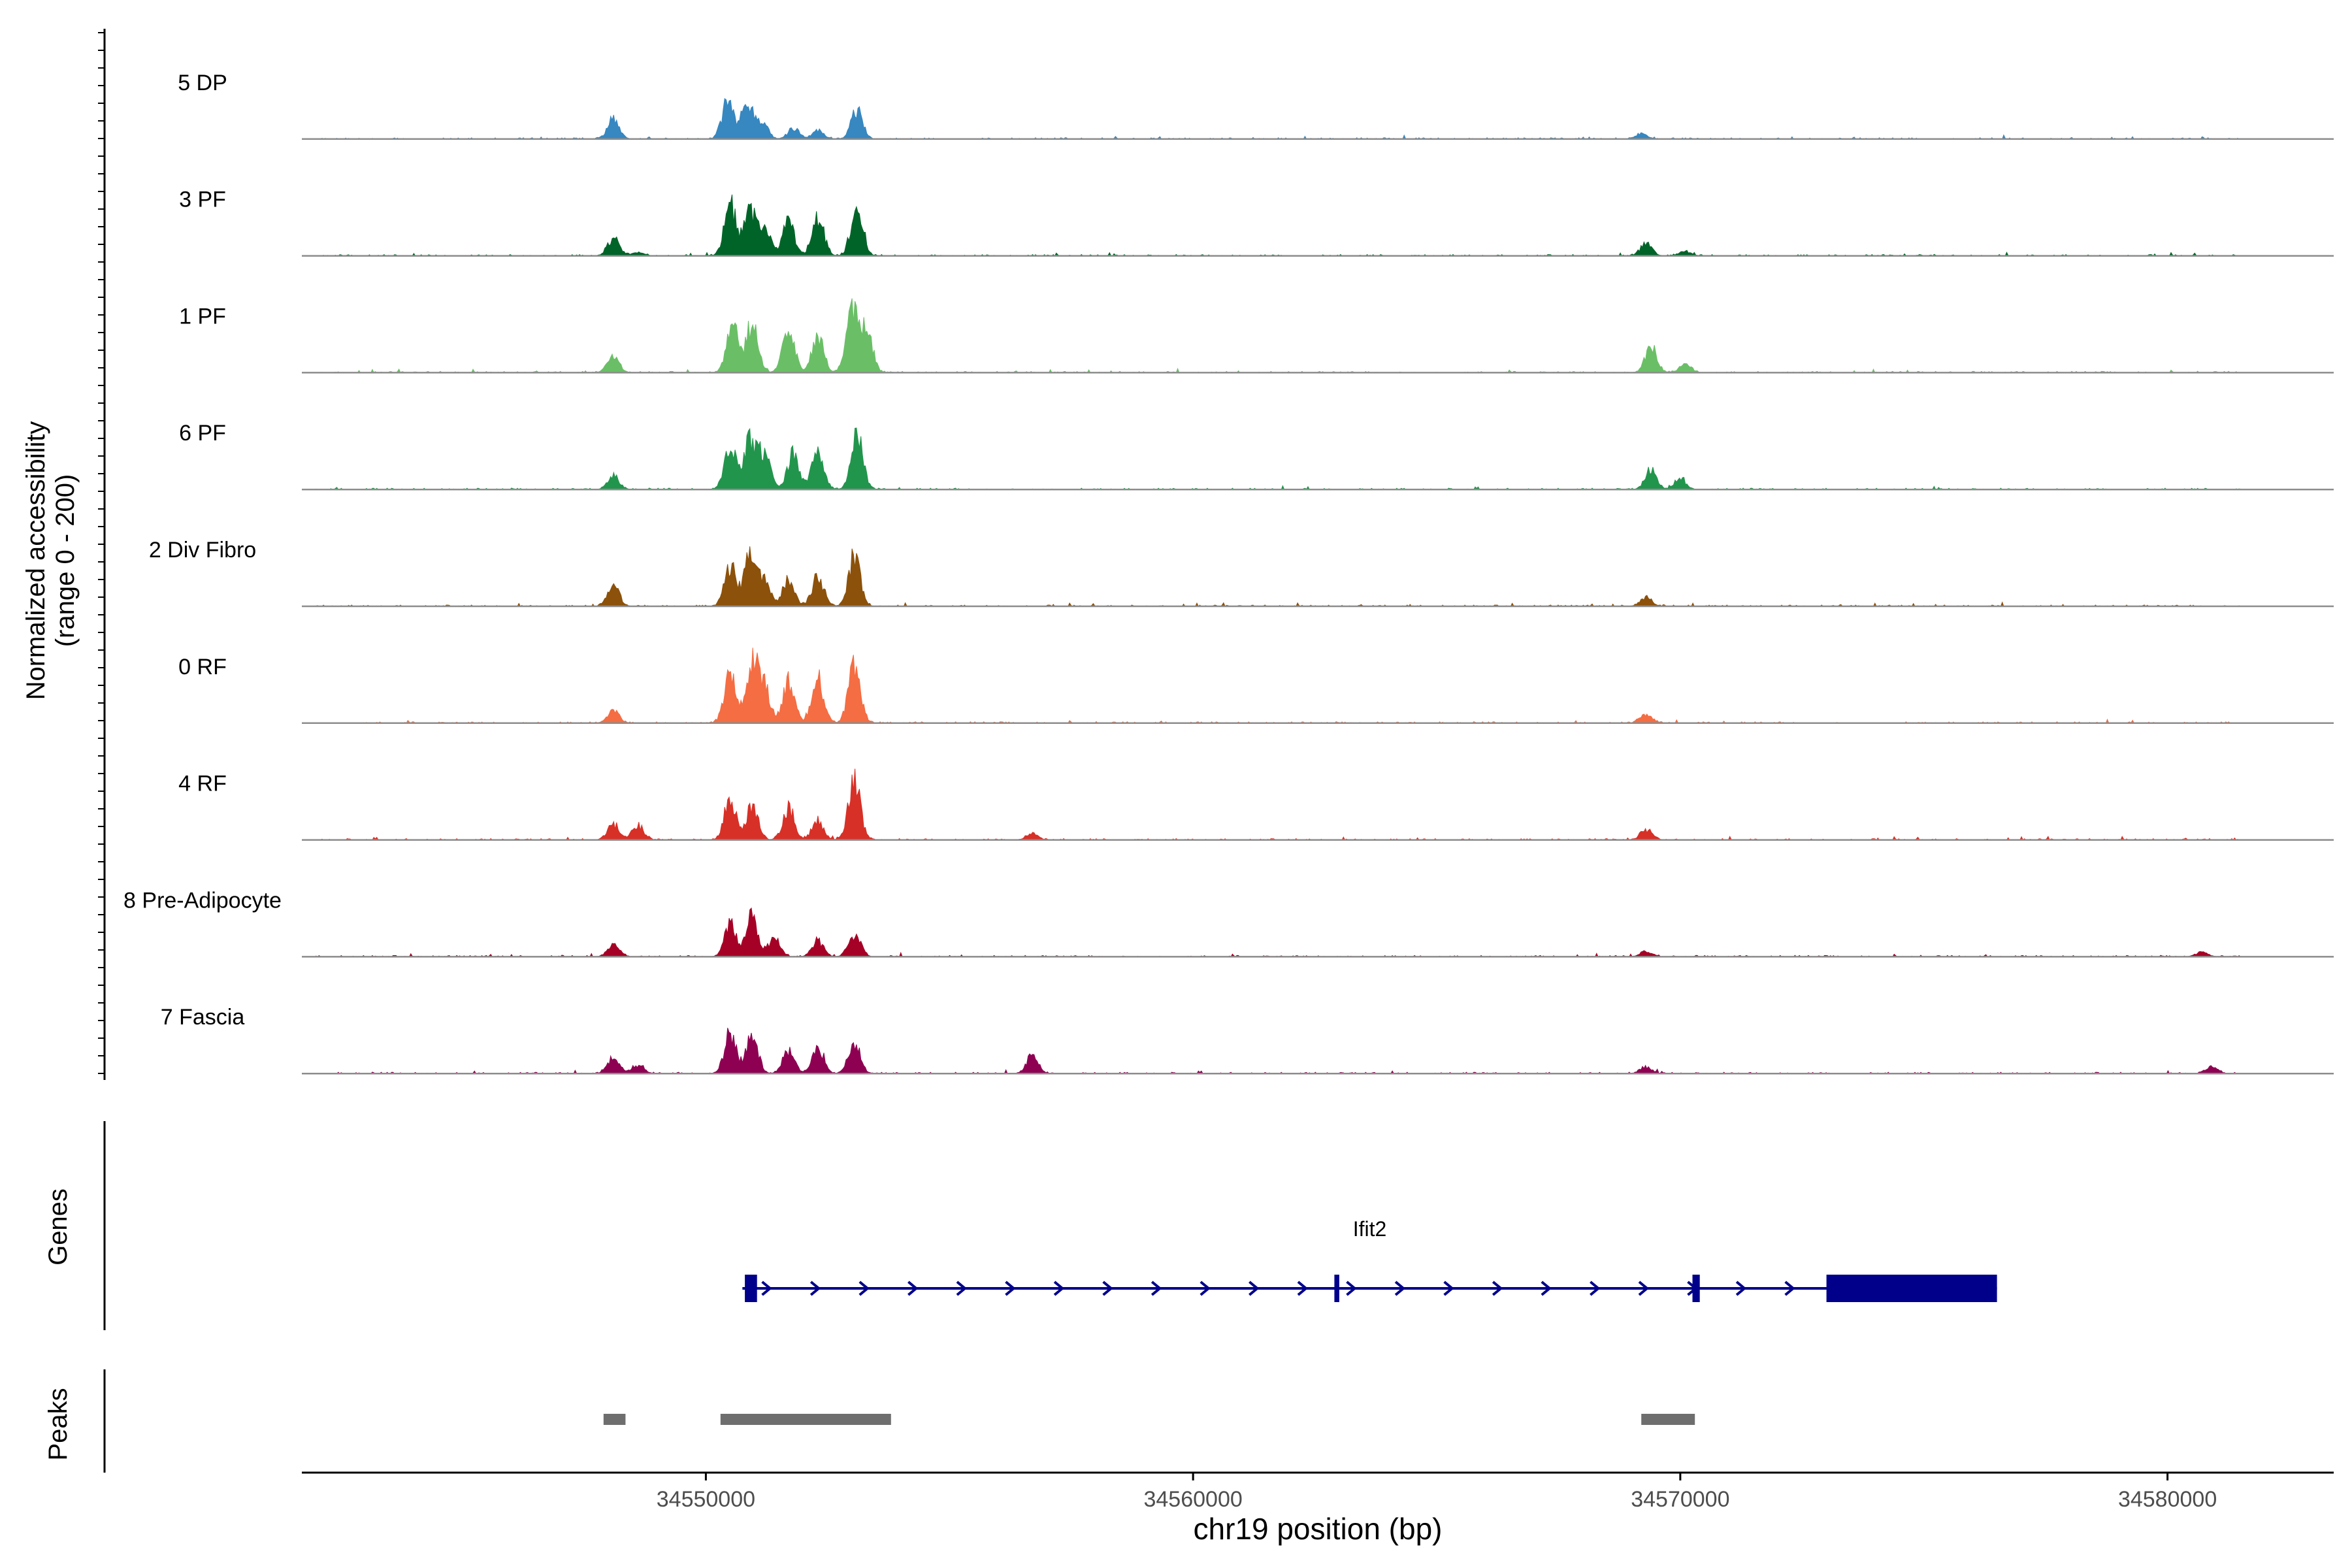 The height and width of the screenshot is (1568, 2352). What do you see at coordinates (1256, 456) in the screenshot?
I see `track-4: 6 PF` at bounding box center [1256, 456].